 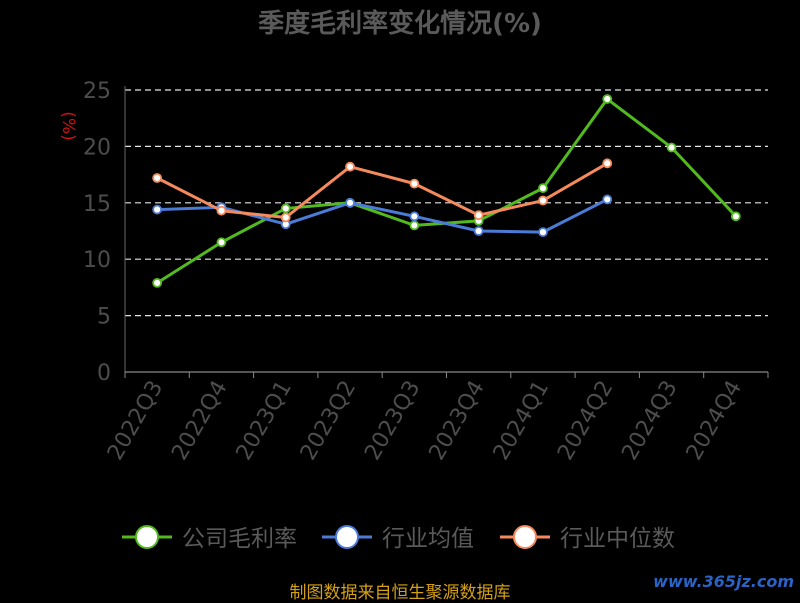 What do you see at coordinates (104, 317) in the screenshot?
I see `y-tick-label: 5` at bounding box center [104, 317].